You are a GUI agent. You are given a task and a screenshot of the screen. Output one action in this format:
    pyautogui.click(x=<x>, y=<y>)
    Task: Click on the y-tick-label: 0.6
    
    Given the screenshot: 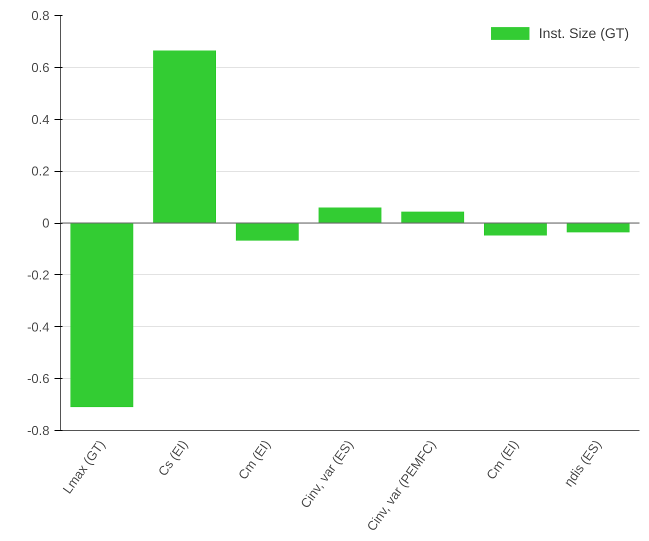 What is the action you would take?
    pyautogui.click(x=40, y=67)
    